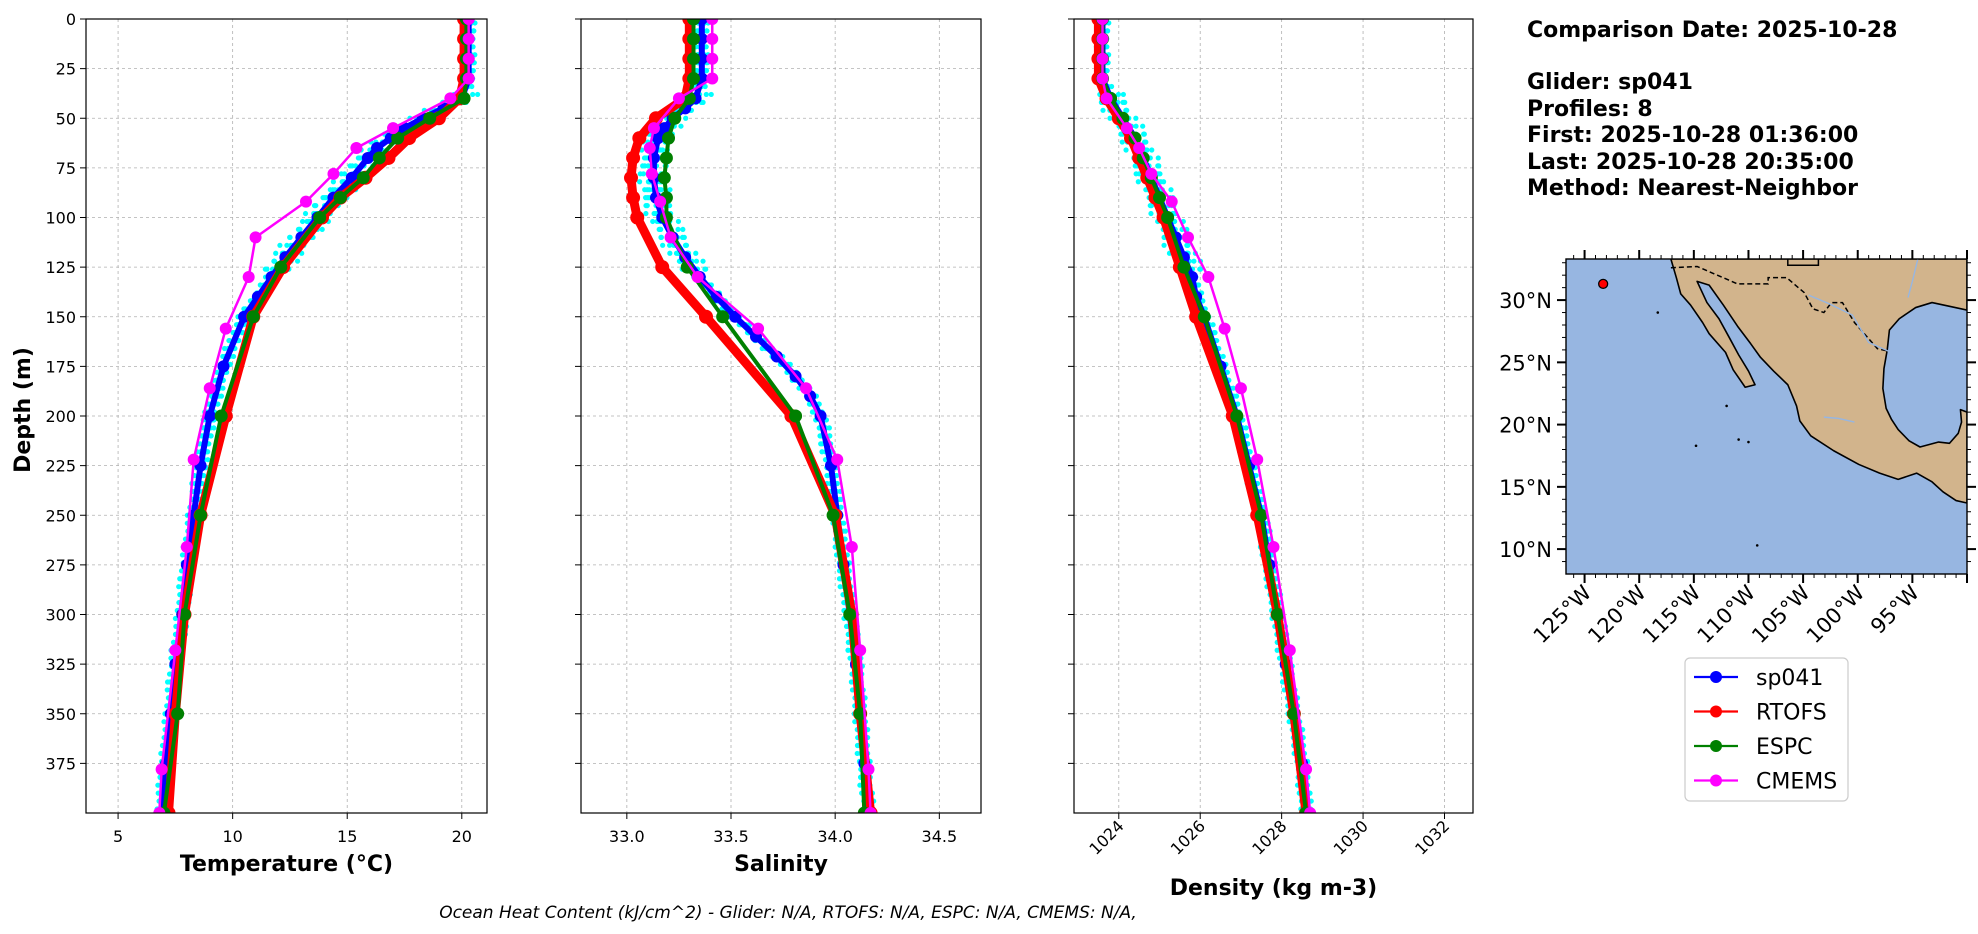 Image resolution: width=1978 pixels, height=934 pixels. What do you see at coordinates (662, 267) in the screenshot?
I see `series-point-rtofs` at bounding box center [662, 267].